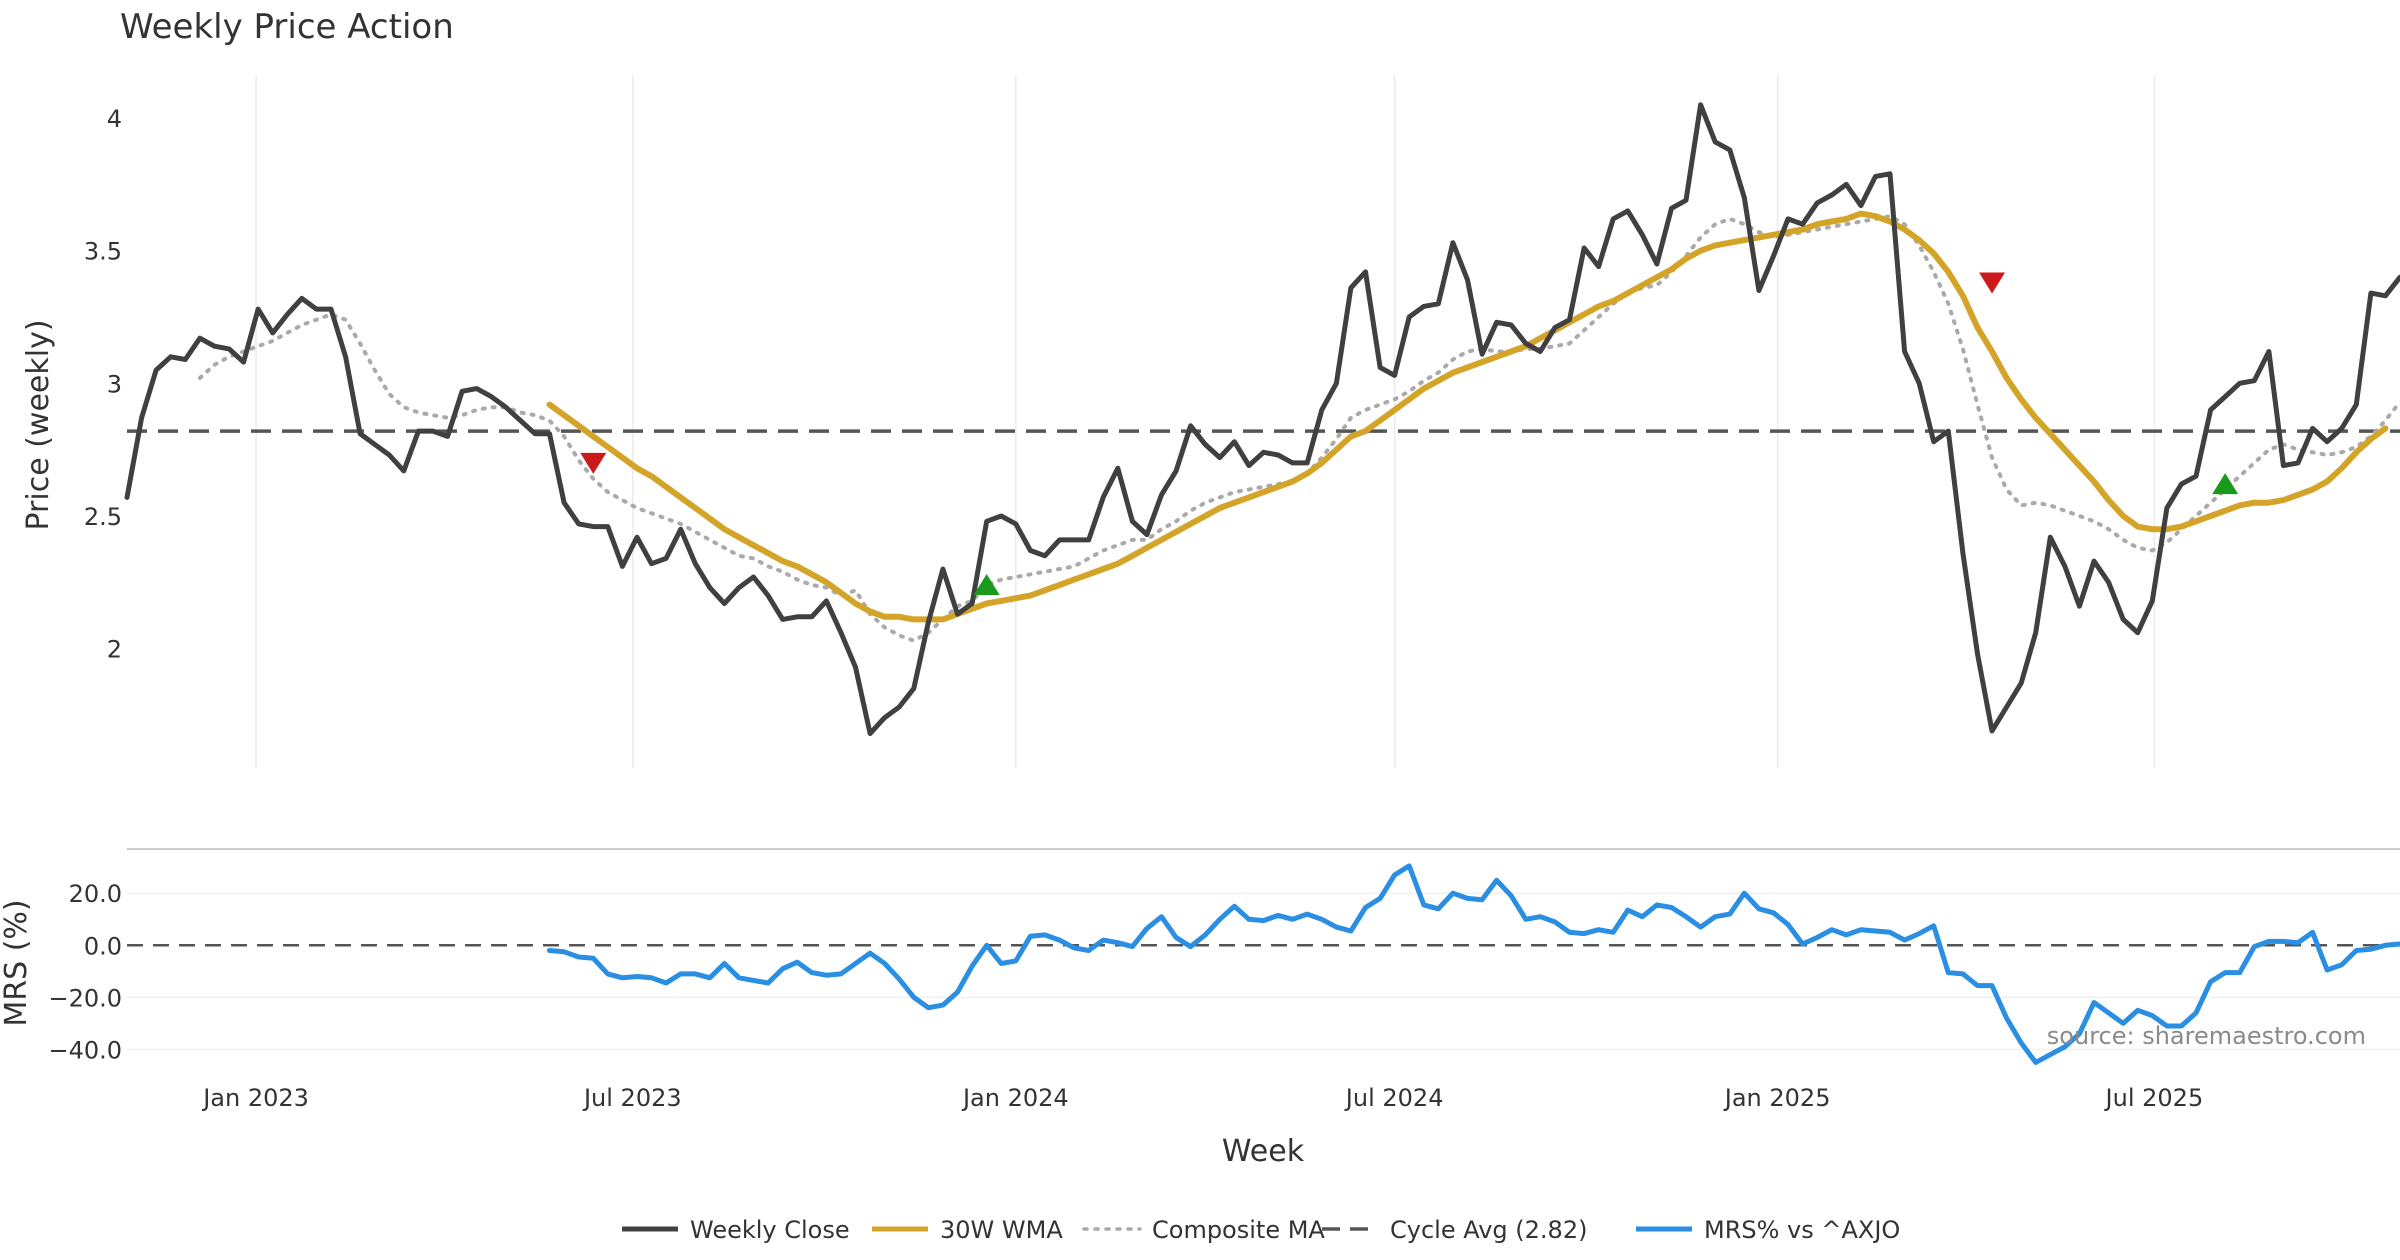  I want to click on x-axis-title: Week, so click(1263, 1151).